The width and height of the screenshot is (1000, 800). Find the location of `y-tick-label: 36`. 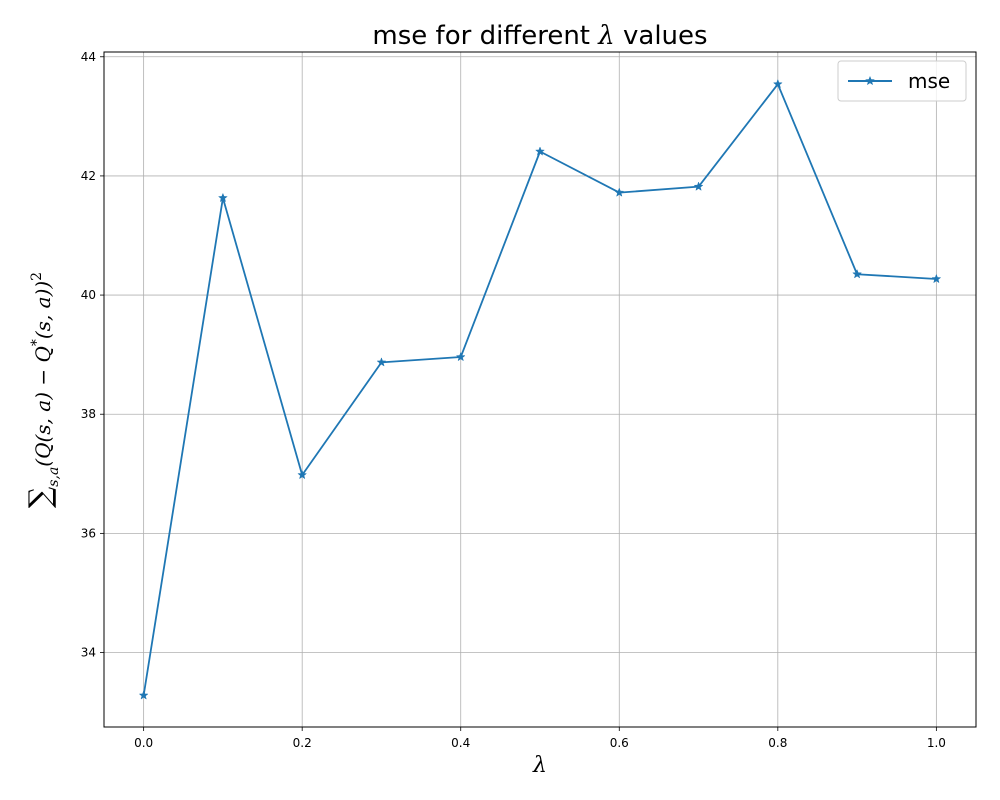

y-tick-label: 36 is located at coordinates (88, 533).